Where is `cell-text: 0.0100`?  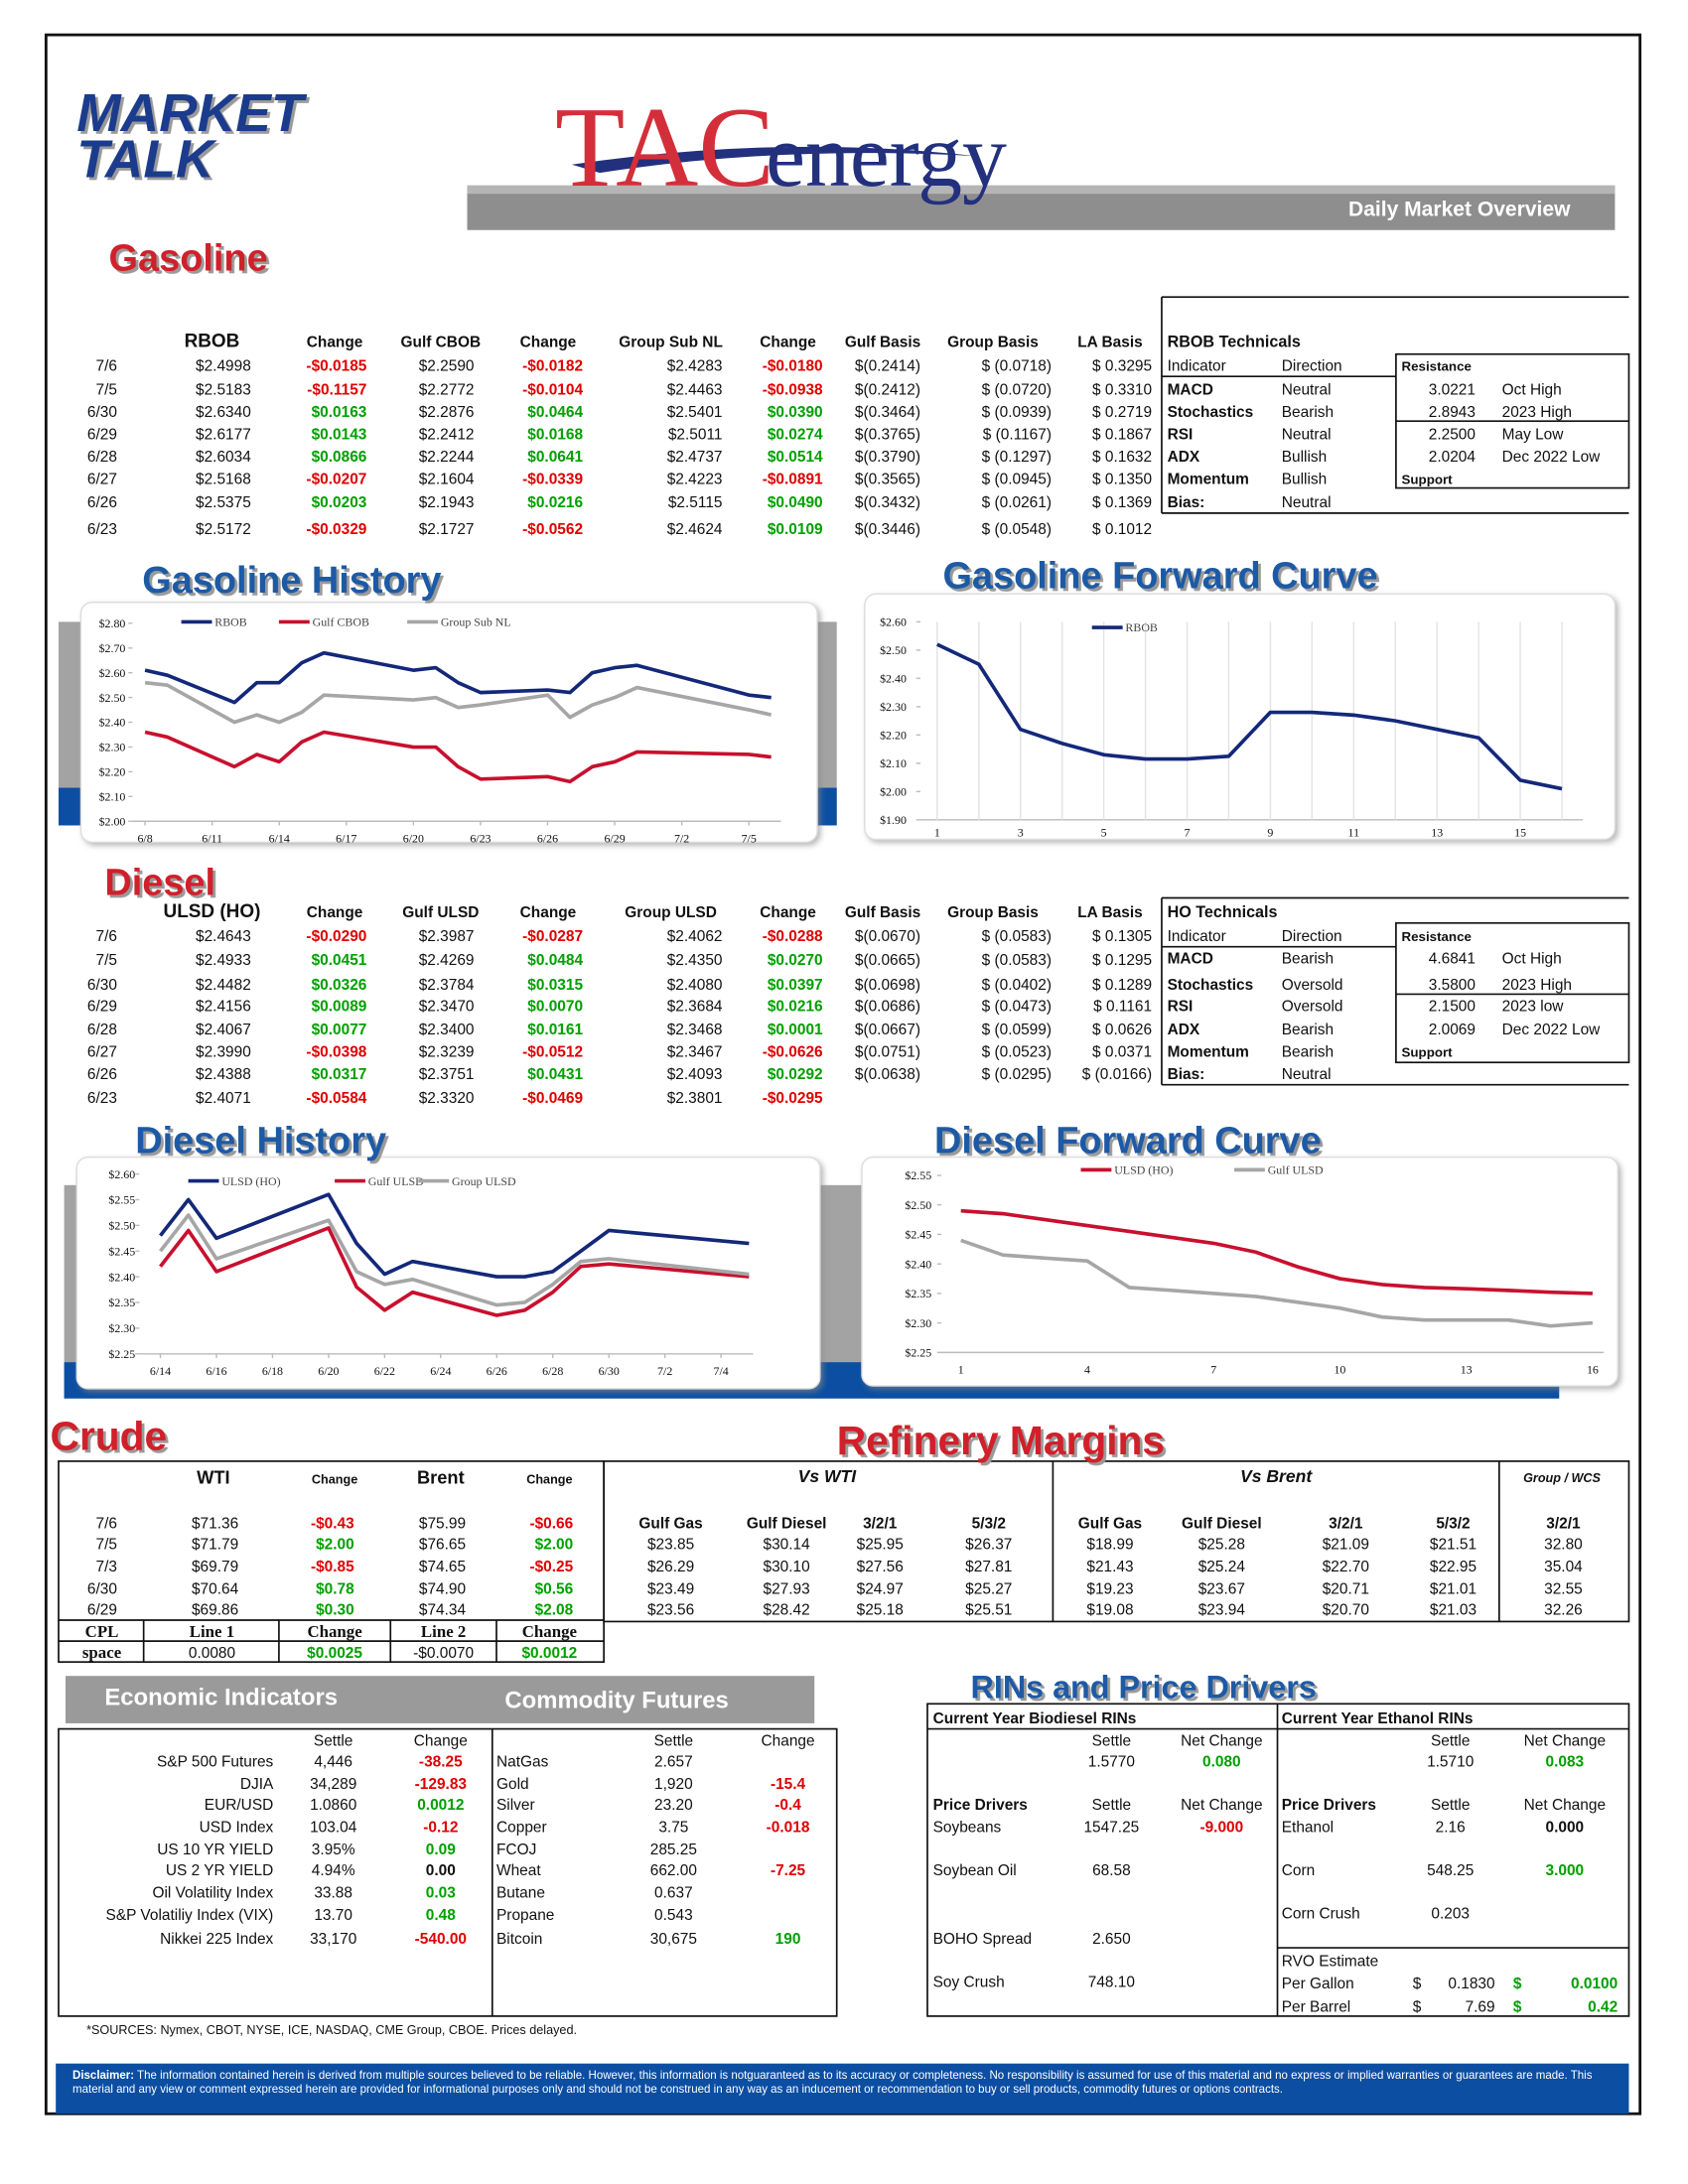 cell-text: 0.0100 is located at coordinates (1594, 1984).